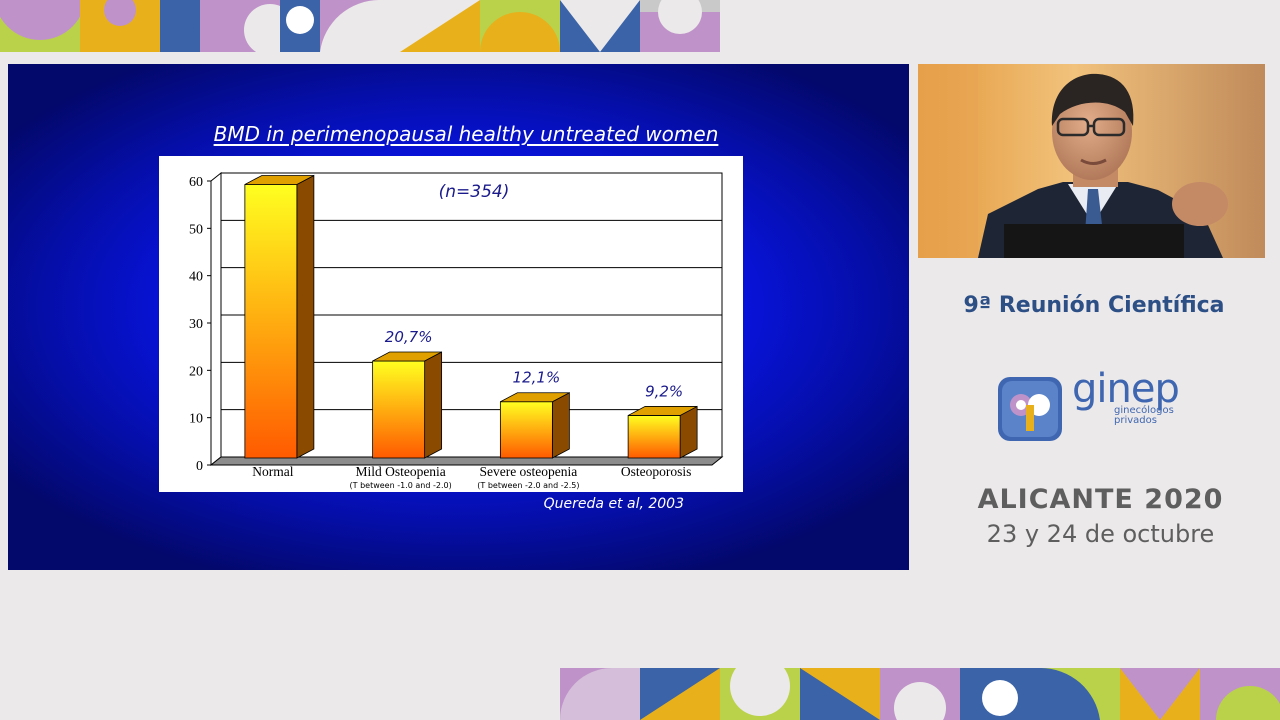 This screenshot has height=720, width=1280. What do you see at coordinates (196, 182) in the screenshot?
I see `y-tick-label: 60` at bounding box center [196, 182].